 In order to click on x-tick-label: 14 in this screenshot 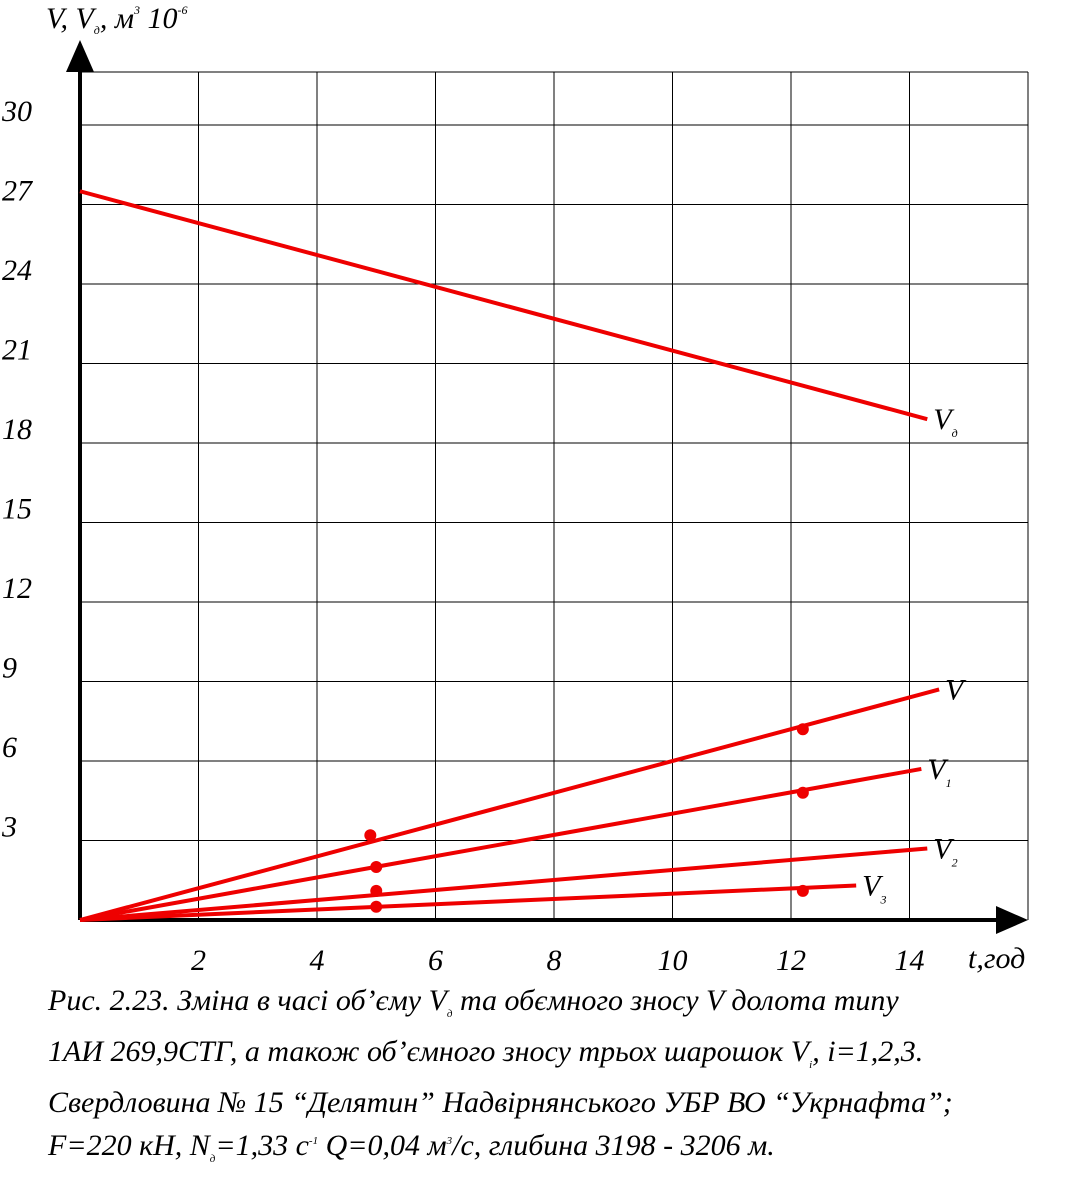, I will do `click(910, 960)`.